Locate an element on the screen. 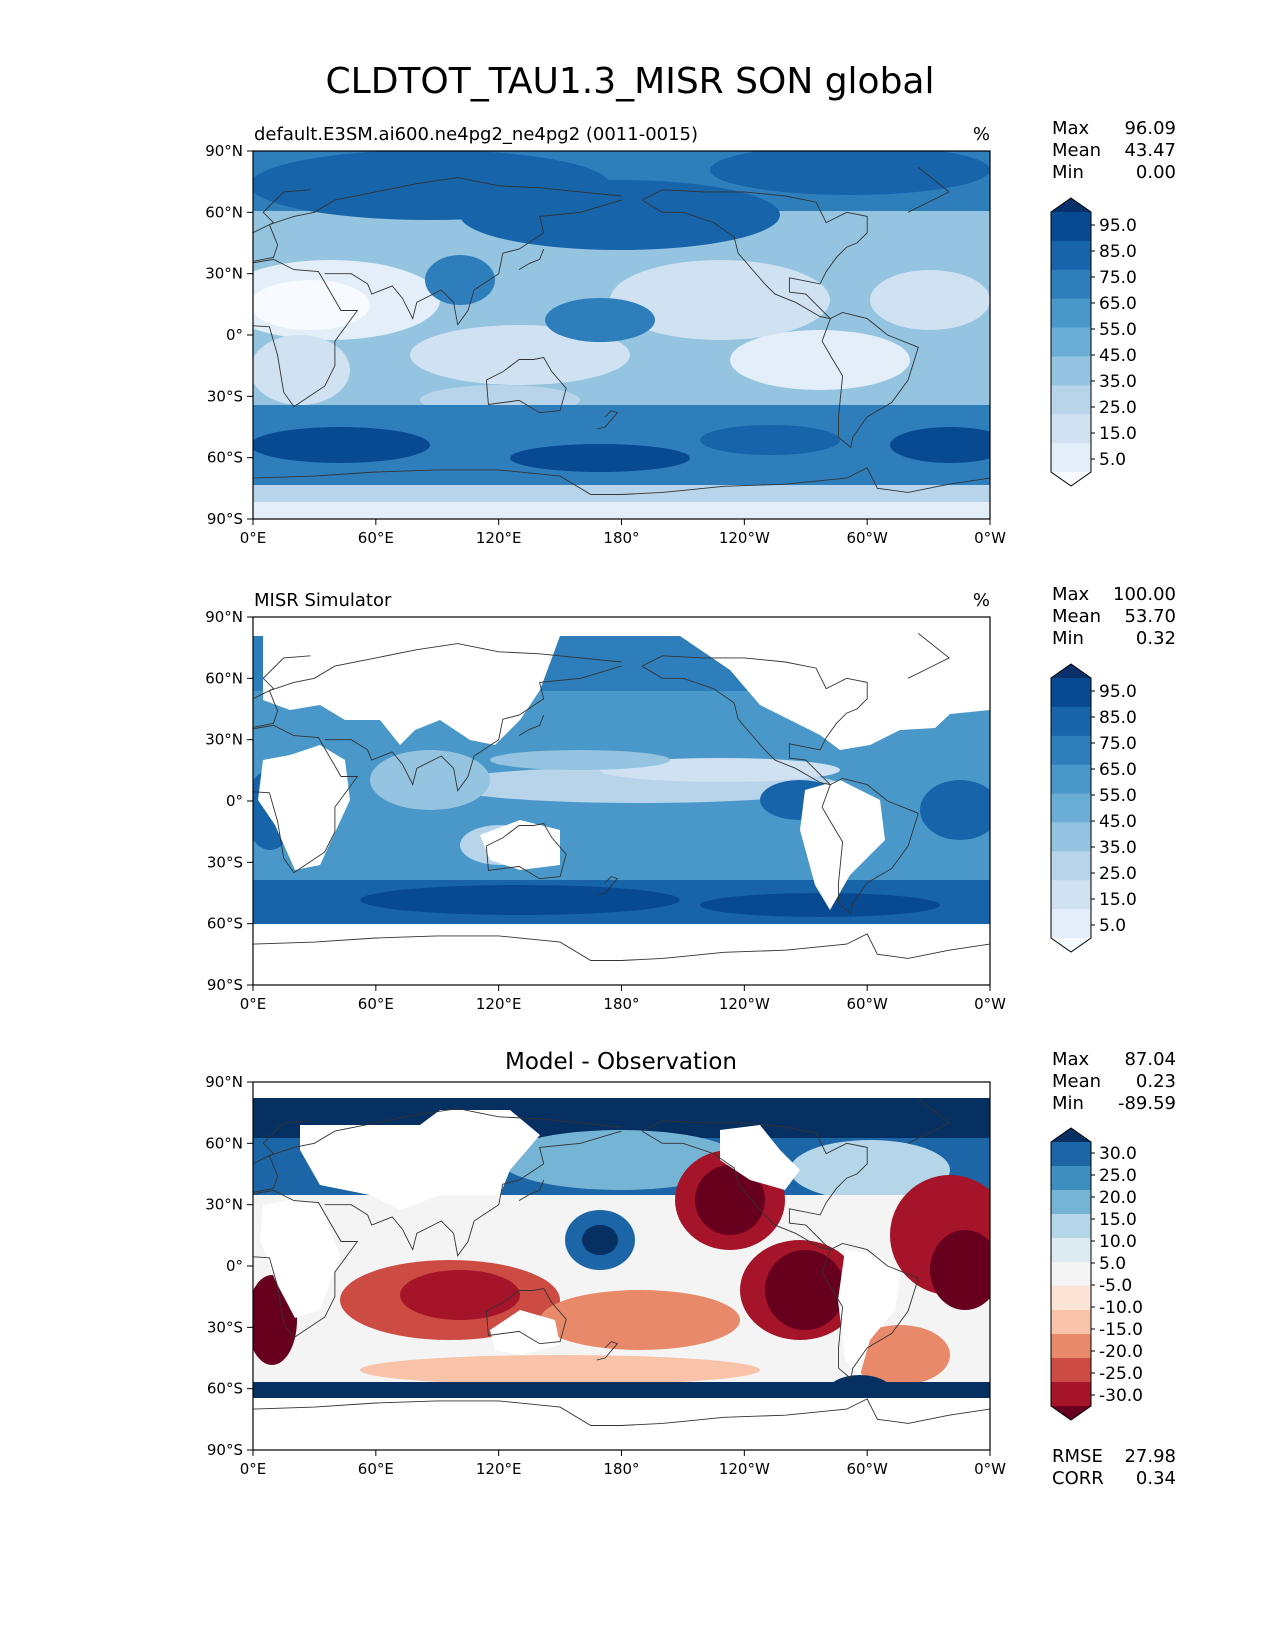 This screenshot has height=1650, width=1275. stat-label: Min is located at coordinates (1068, 172).